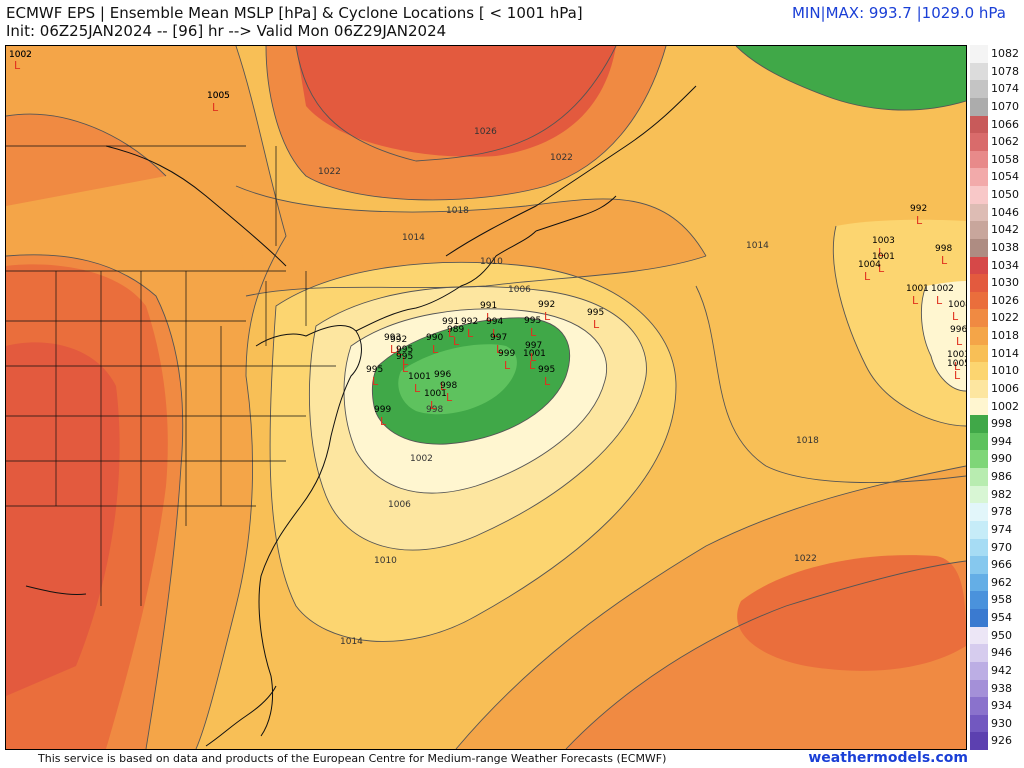 This screenshot has height=768, width=1024. Describe the element at coordinates (506, 354) in the screenshot. I see `svg-text: 999` at that location.